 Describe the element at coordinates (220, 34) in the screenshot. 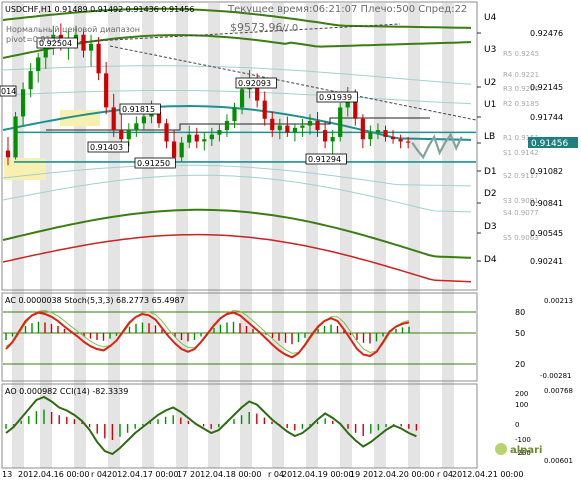

I see `trend-line-upper` at that location.